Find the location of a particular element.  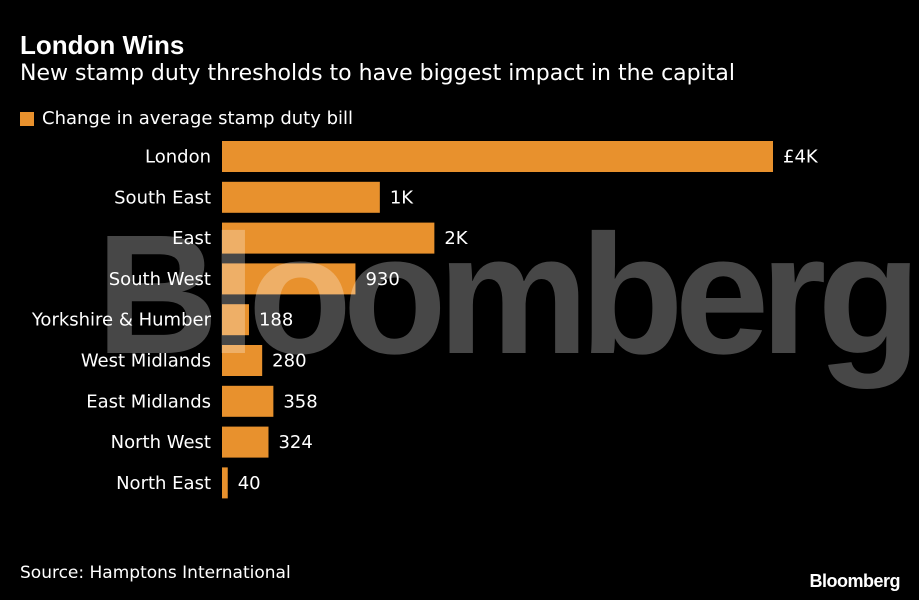

category-label: East Midlands is located at coordinates (148, 401).